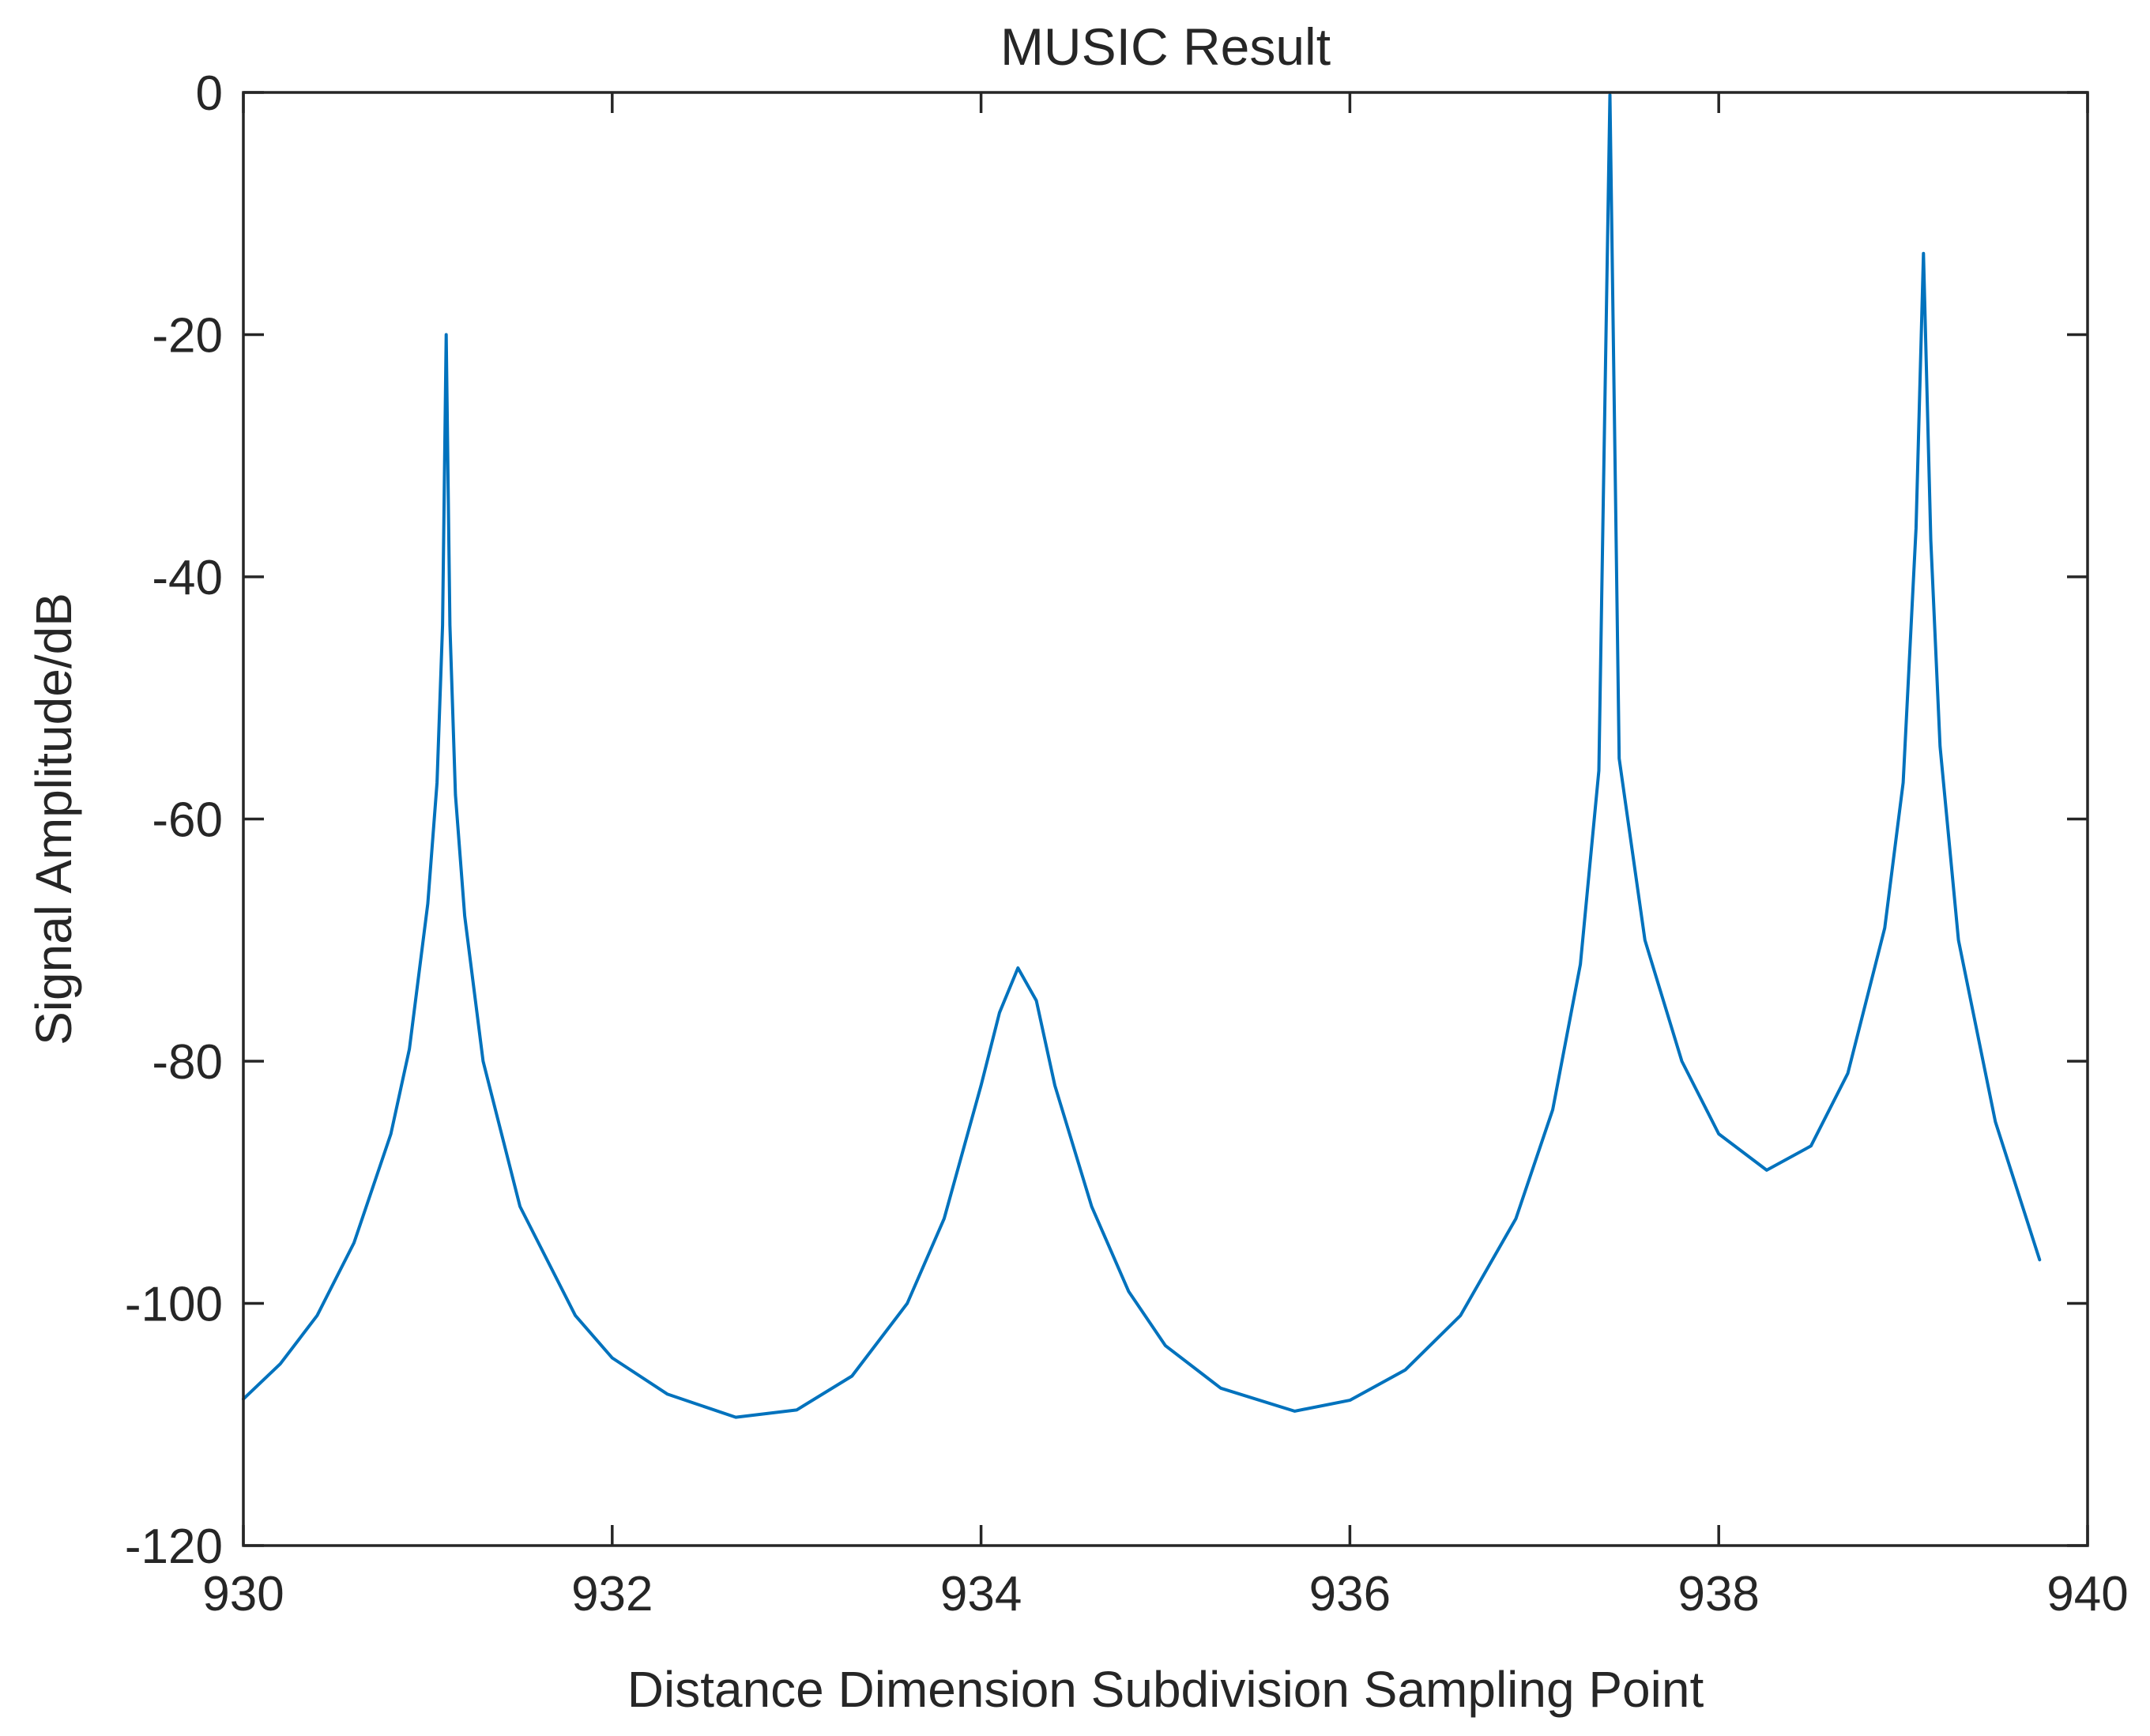  Describe the element at coordinates (174, 1546) in the screenshot. I see `y-tick-label: -120` at that location.